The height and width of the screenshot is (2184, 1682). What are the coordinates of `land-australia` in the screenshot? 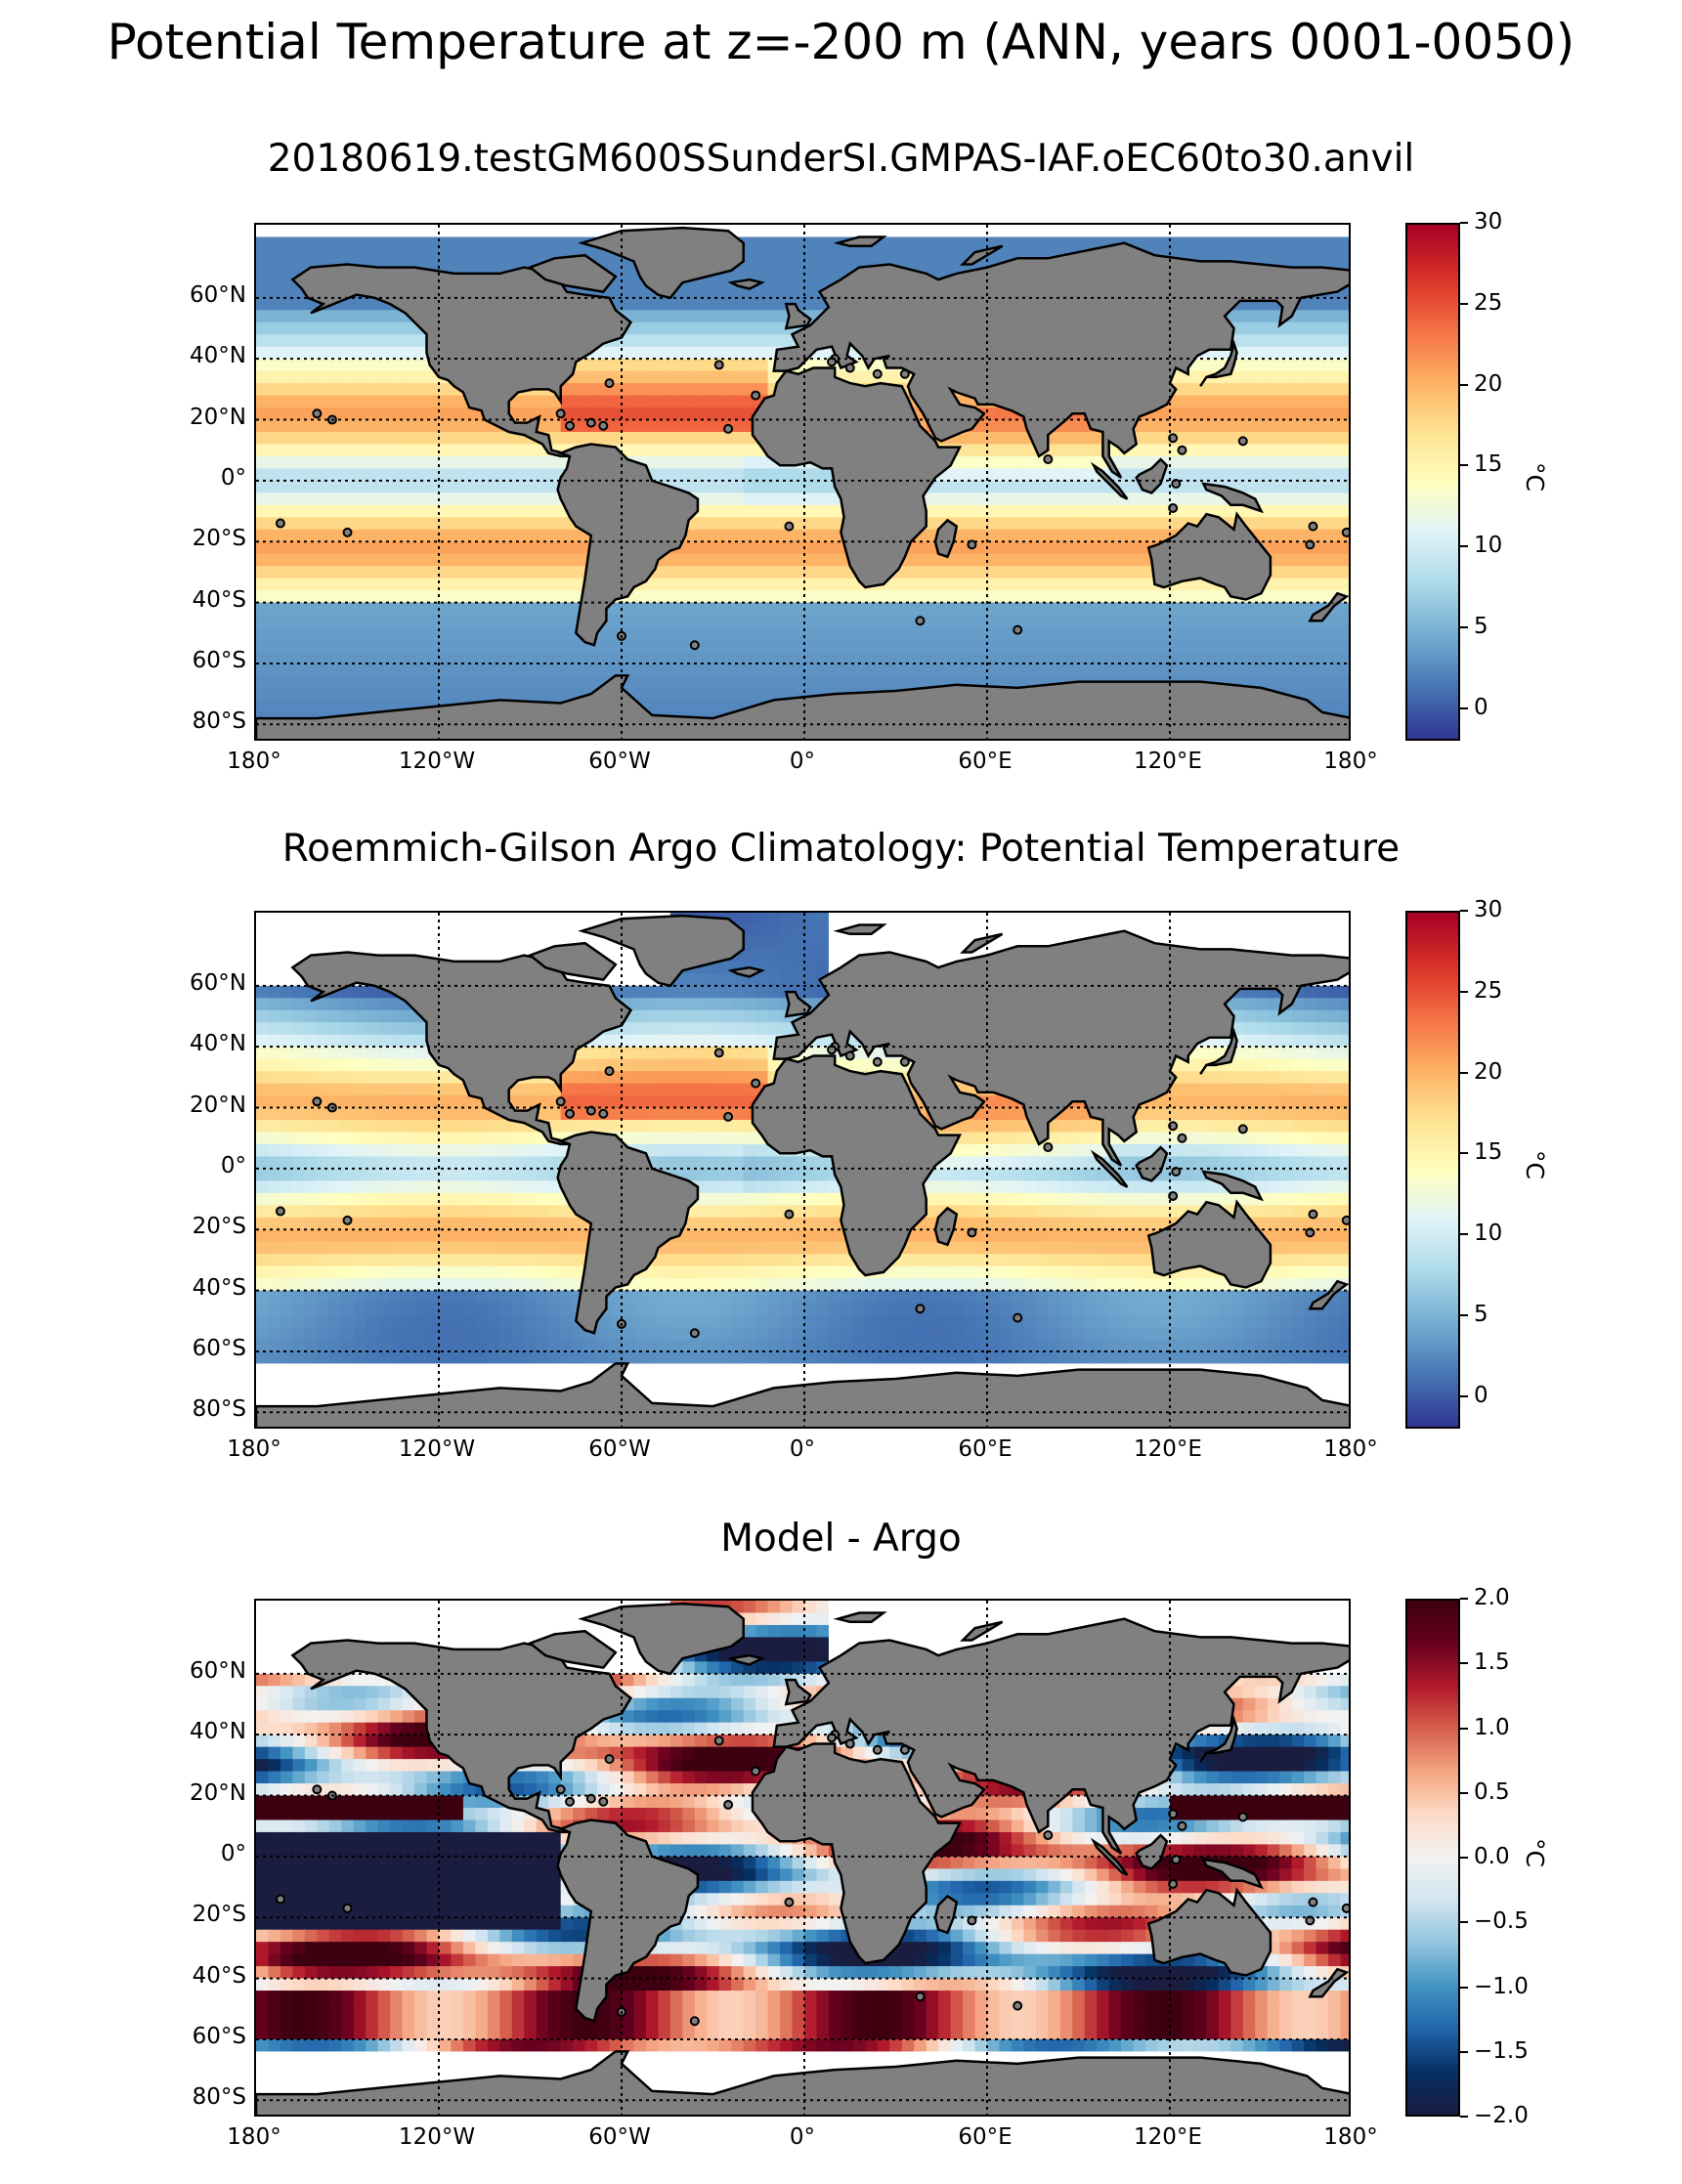 It's located at (1209, 1244).